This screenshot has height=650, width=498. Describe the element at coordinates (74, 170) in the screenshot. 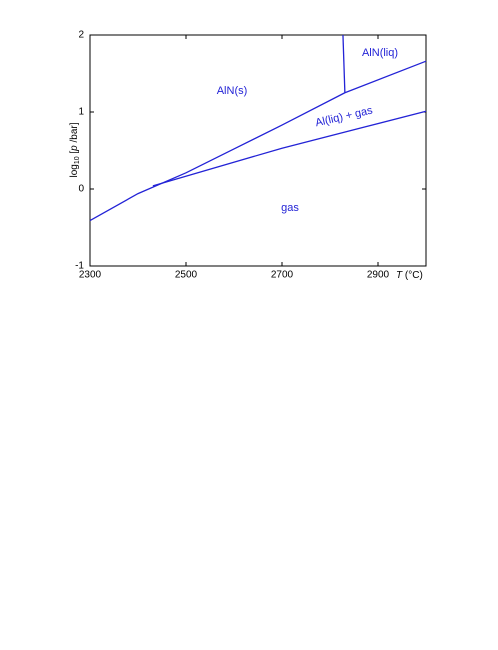

I see `y-label-part: log` at that location.